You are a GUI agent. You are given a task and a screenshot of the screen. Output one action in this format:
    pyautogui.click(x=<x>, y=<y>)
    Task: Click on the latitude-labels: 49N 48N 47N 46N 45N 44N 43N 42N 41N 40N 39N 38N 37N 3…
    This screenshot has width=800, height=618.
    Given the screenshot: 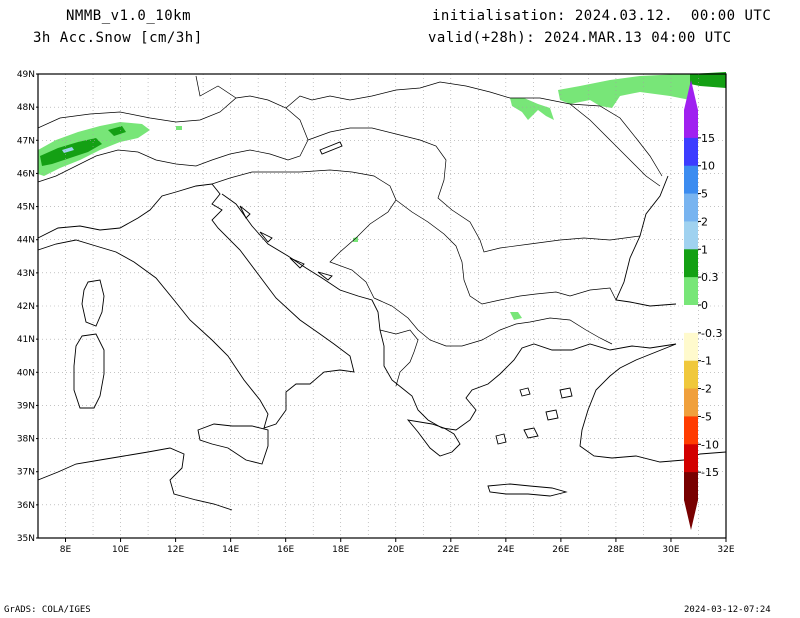 What is the action you would take?
    pyautogui.click(x=27, y=307)
    